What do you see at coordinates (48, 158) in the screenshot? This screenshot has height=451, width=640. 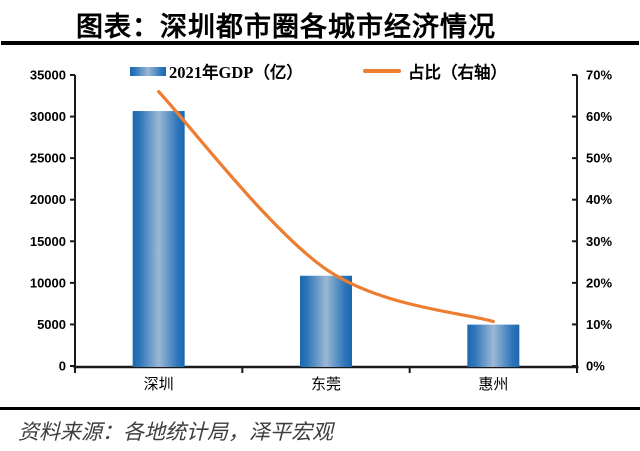 I see `left-axis-tick: 25000` at bounding box center [48, 158].